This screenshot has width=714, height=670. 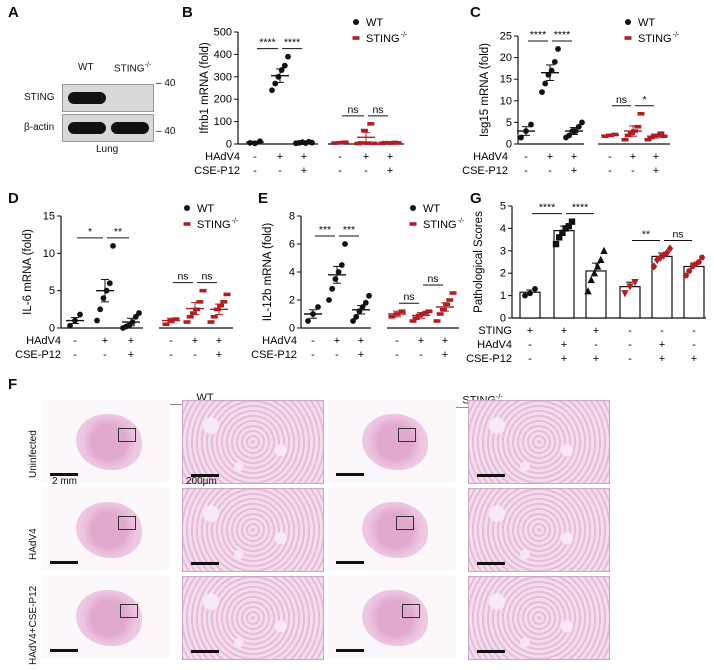 I want to click on wb-blot-sting, so click(x=108, y=98).